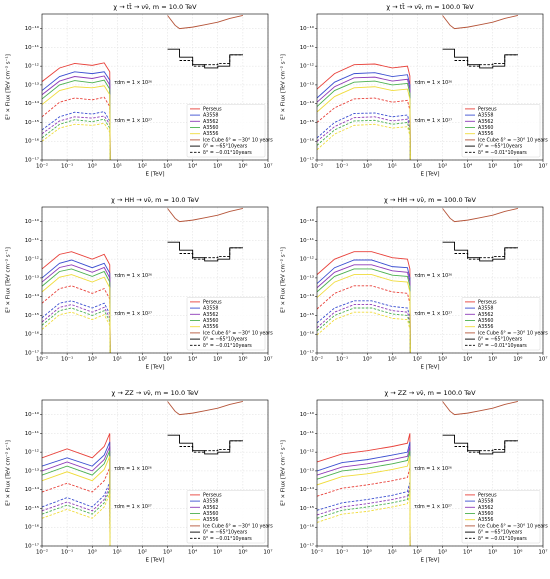 The width and height of the screenshot is (550, 579). What do you see at coordinates (156, 393) in the screenshot?
I see `chart-title: χ → ZZ → νν̄, m = 10.0 TeV` at bounding box center [156, 393].